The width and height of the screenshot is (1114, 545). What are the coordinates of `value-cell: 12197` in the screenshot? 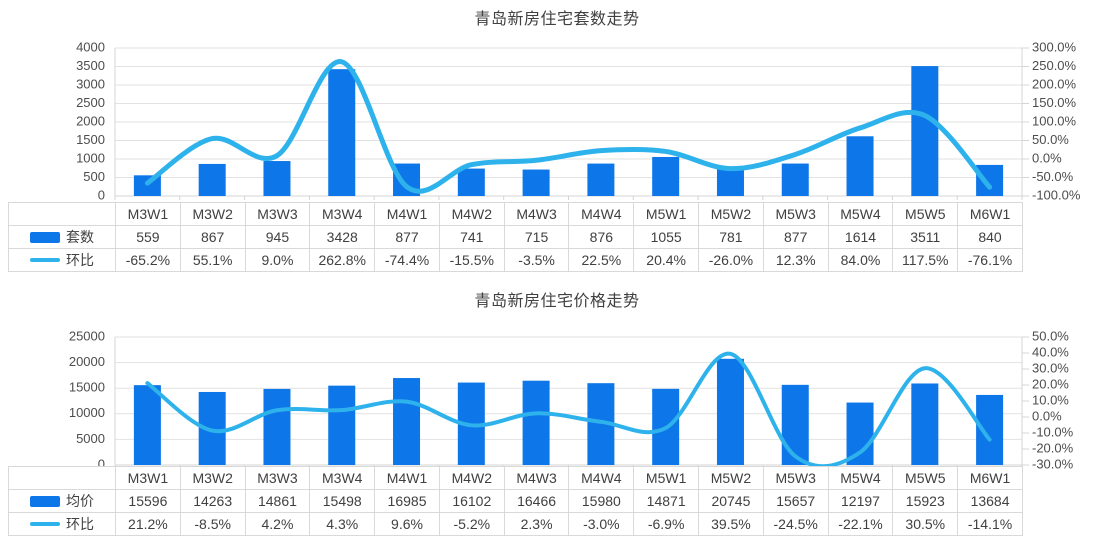 It's located at (860, 501).